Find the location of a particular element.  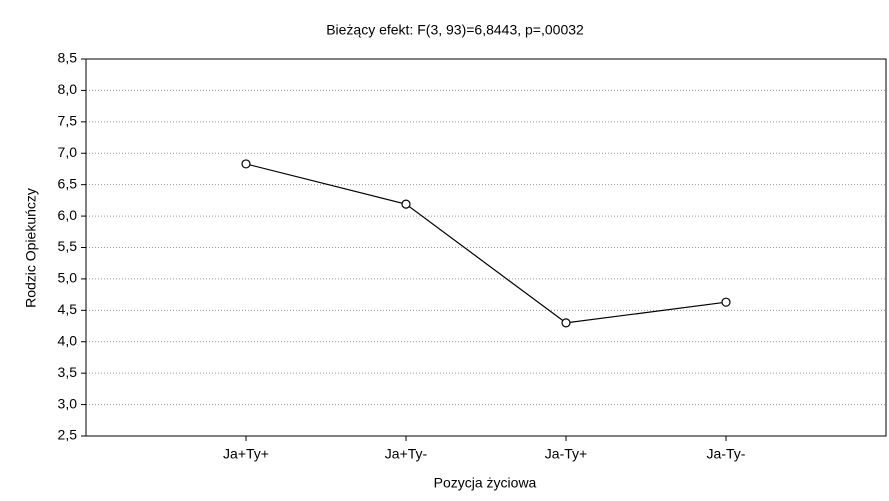

y-tick-label: 4,0 is located at coordinates (68, 340).